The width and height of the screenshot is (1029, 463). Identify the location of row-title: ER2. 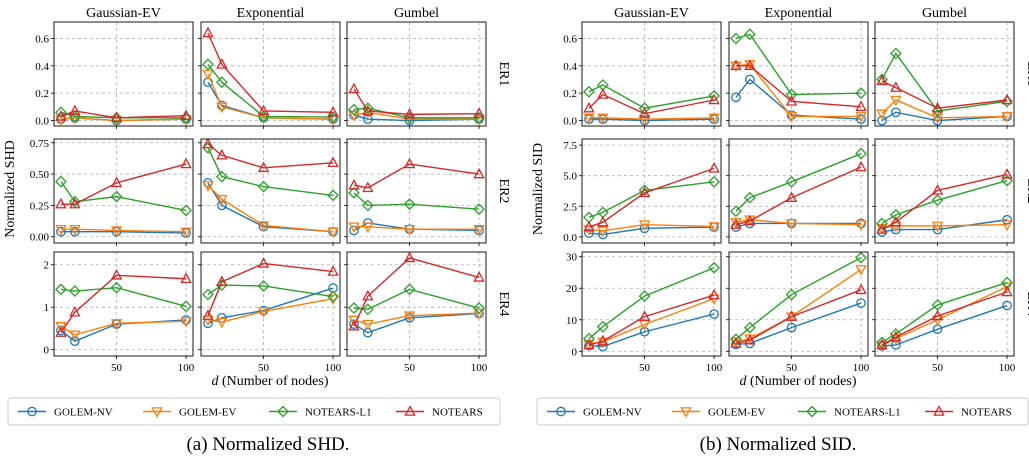
(1026, 191).